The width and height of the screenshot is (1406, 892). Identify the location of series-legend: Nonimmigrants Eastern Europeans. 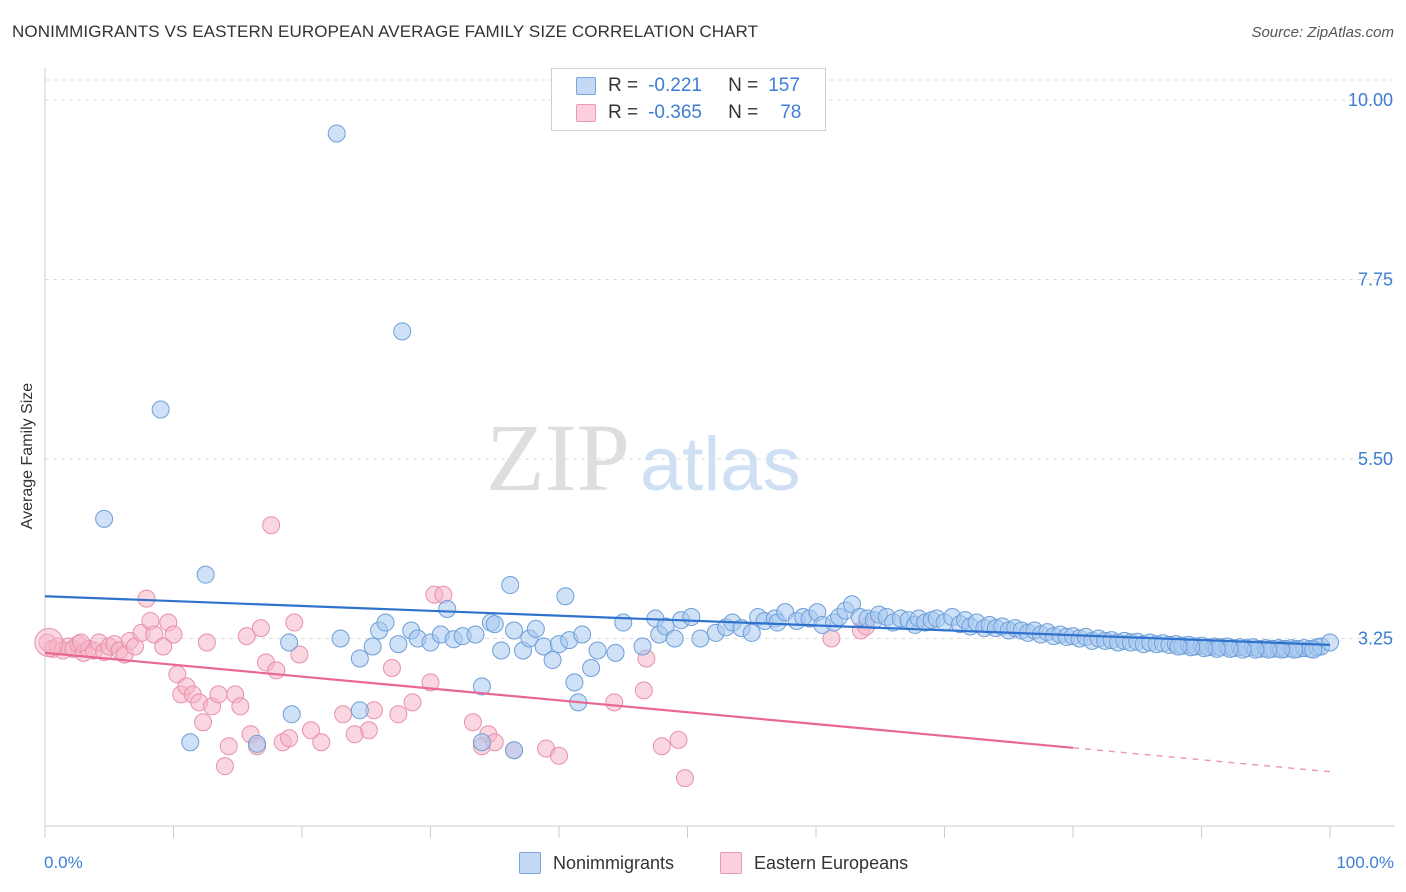
(703, 864).